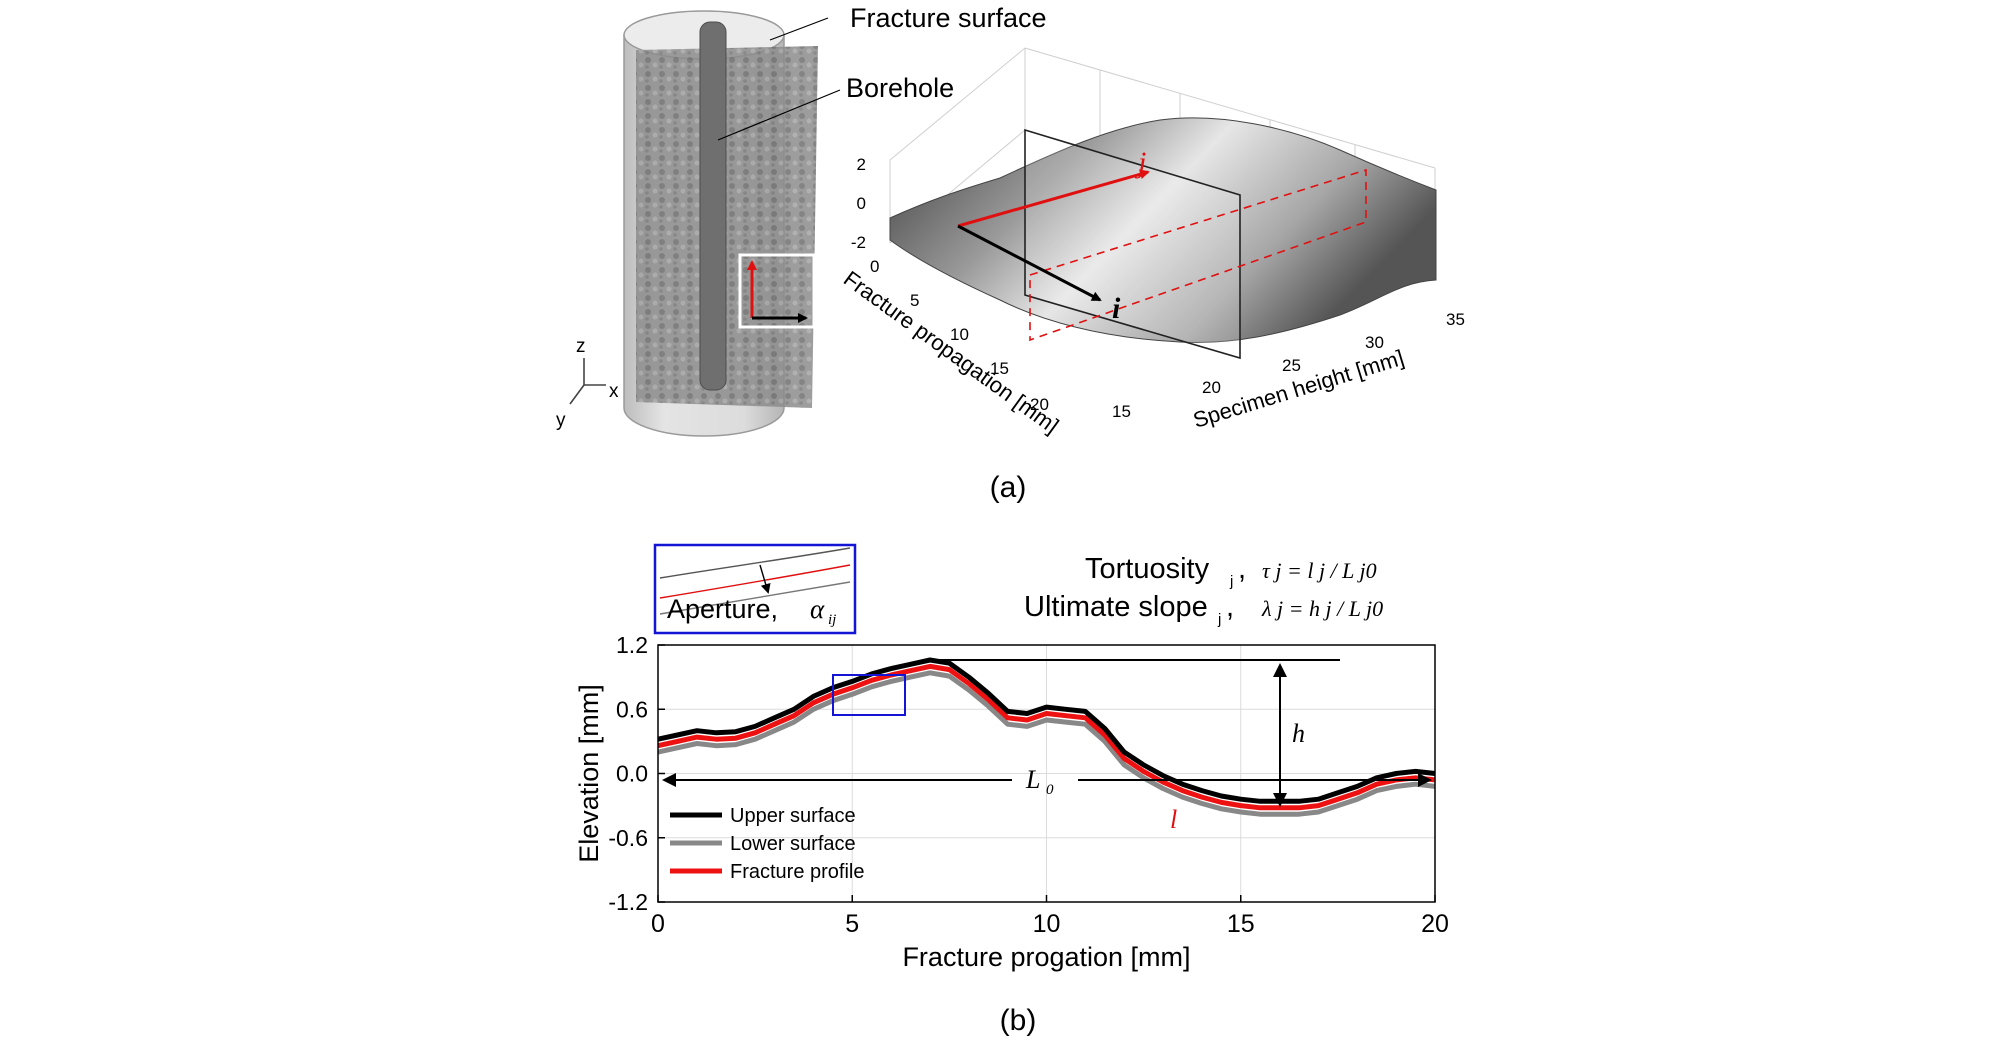  I want to click on series-line-upper-surface, so click(1046, 730).